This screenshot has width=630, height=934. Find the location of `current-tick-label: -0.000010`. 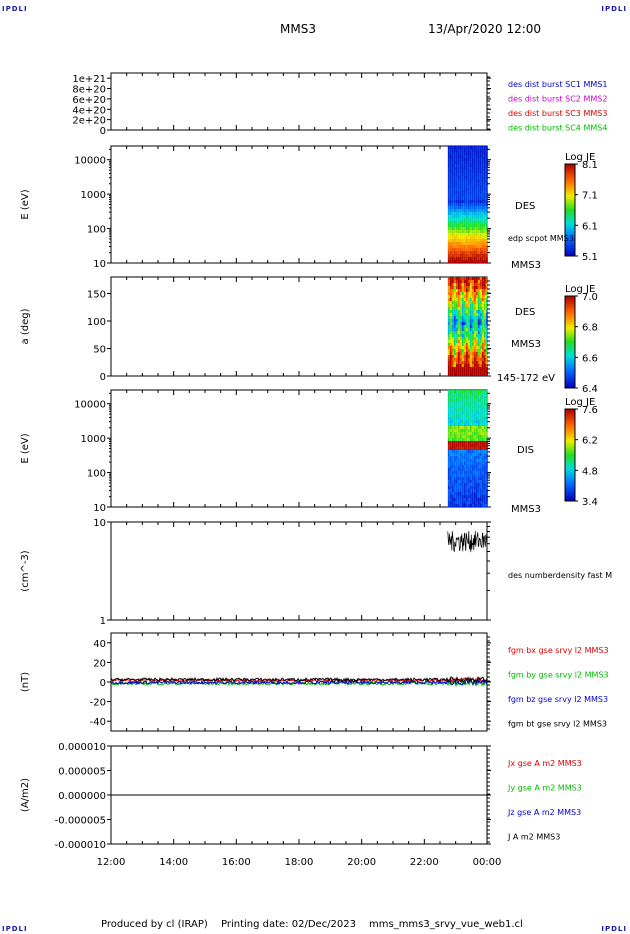

current-tick-label: -0.000010 is located at coordinates (80, 845).